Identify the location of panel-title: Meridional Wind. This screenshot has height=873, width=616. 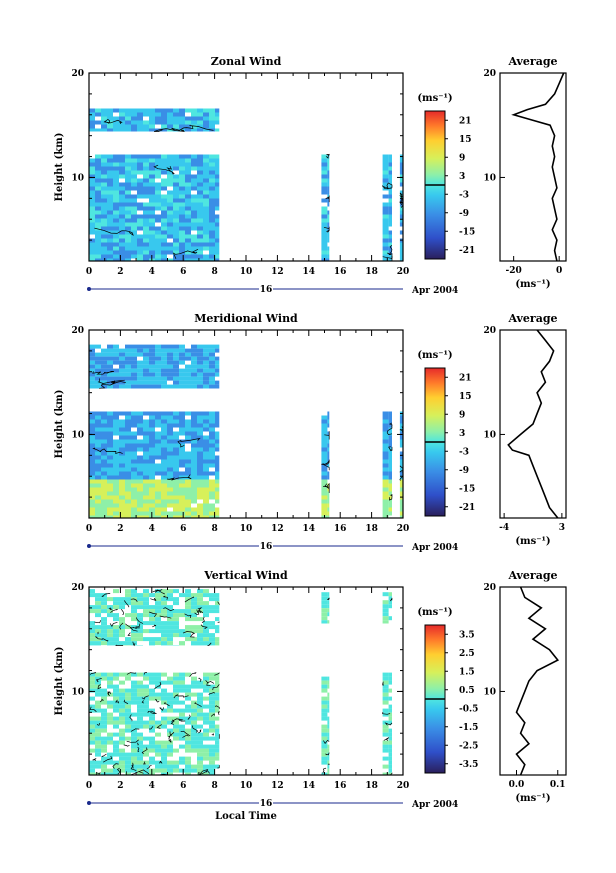
(246, 318).